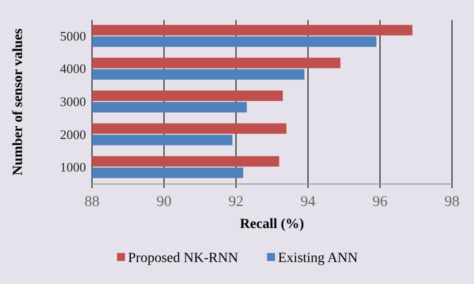  What do you see at coordinates (380, 202) in the screenshot?
I see `x-tick-label: 96` at bounding box center [380, 202].